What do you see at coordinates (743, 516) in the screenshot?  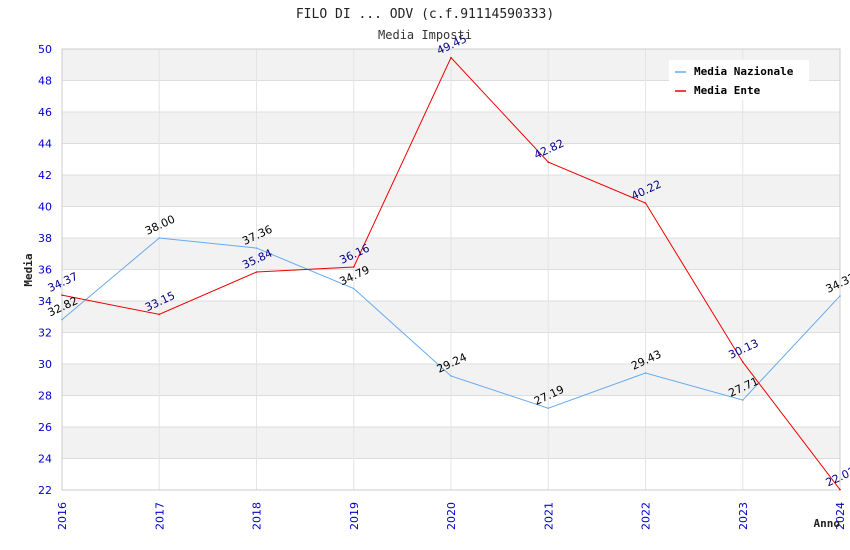 I see `x-tick-label: 2023` at bounding box center [743, 516].